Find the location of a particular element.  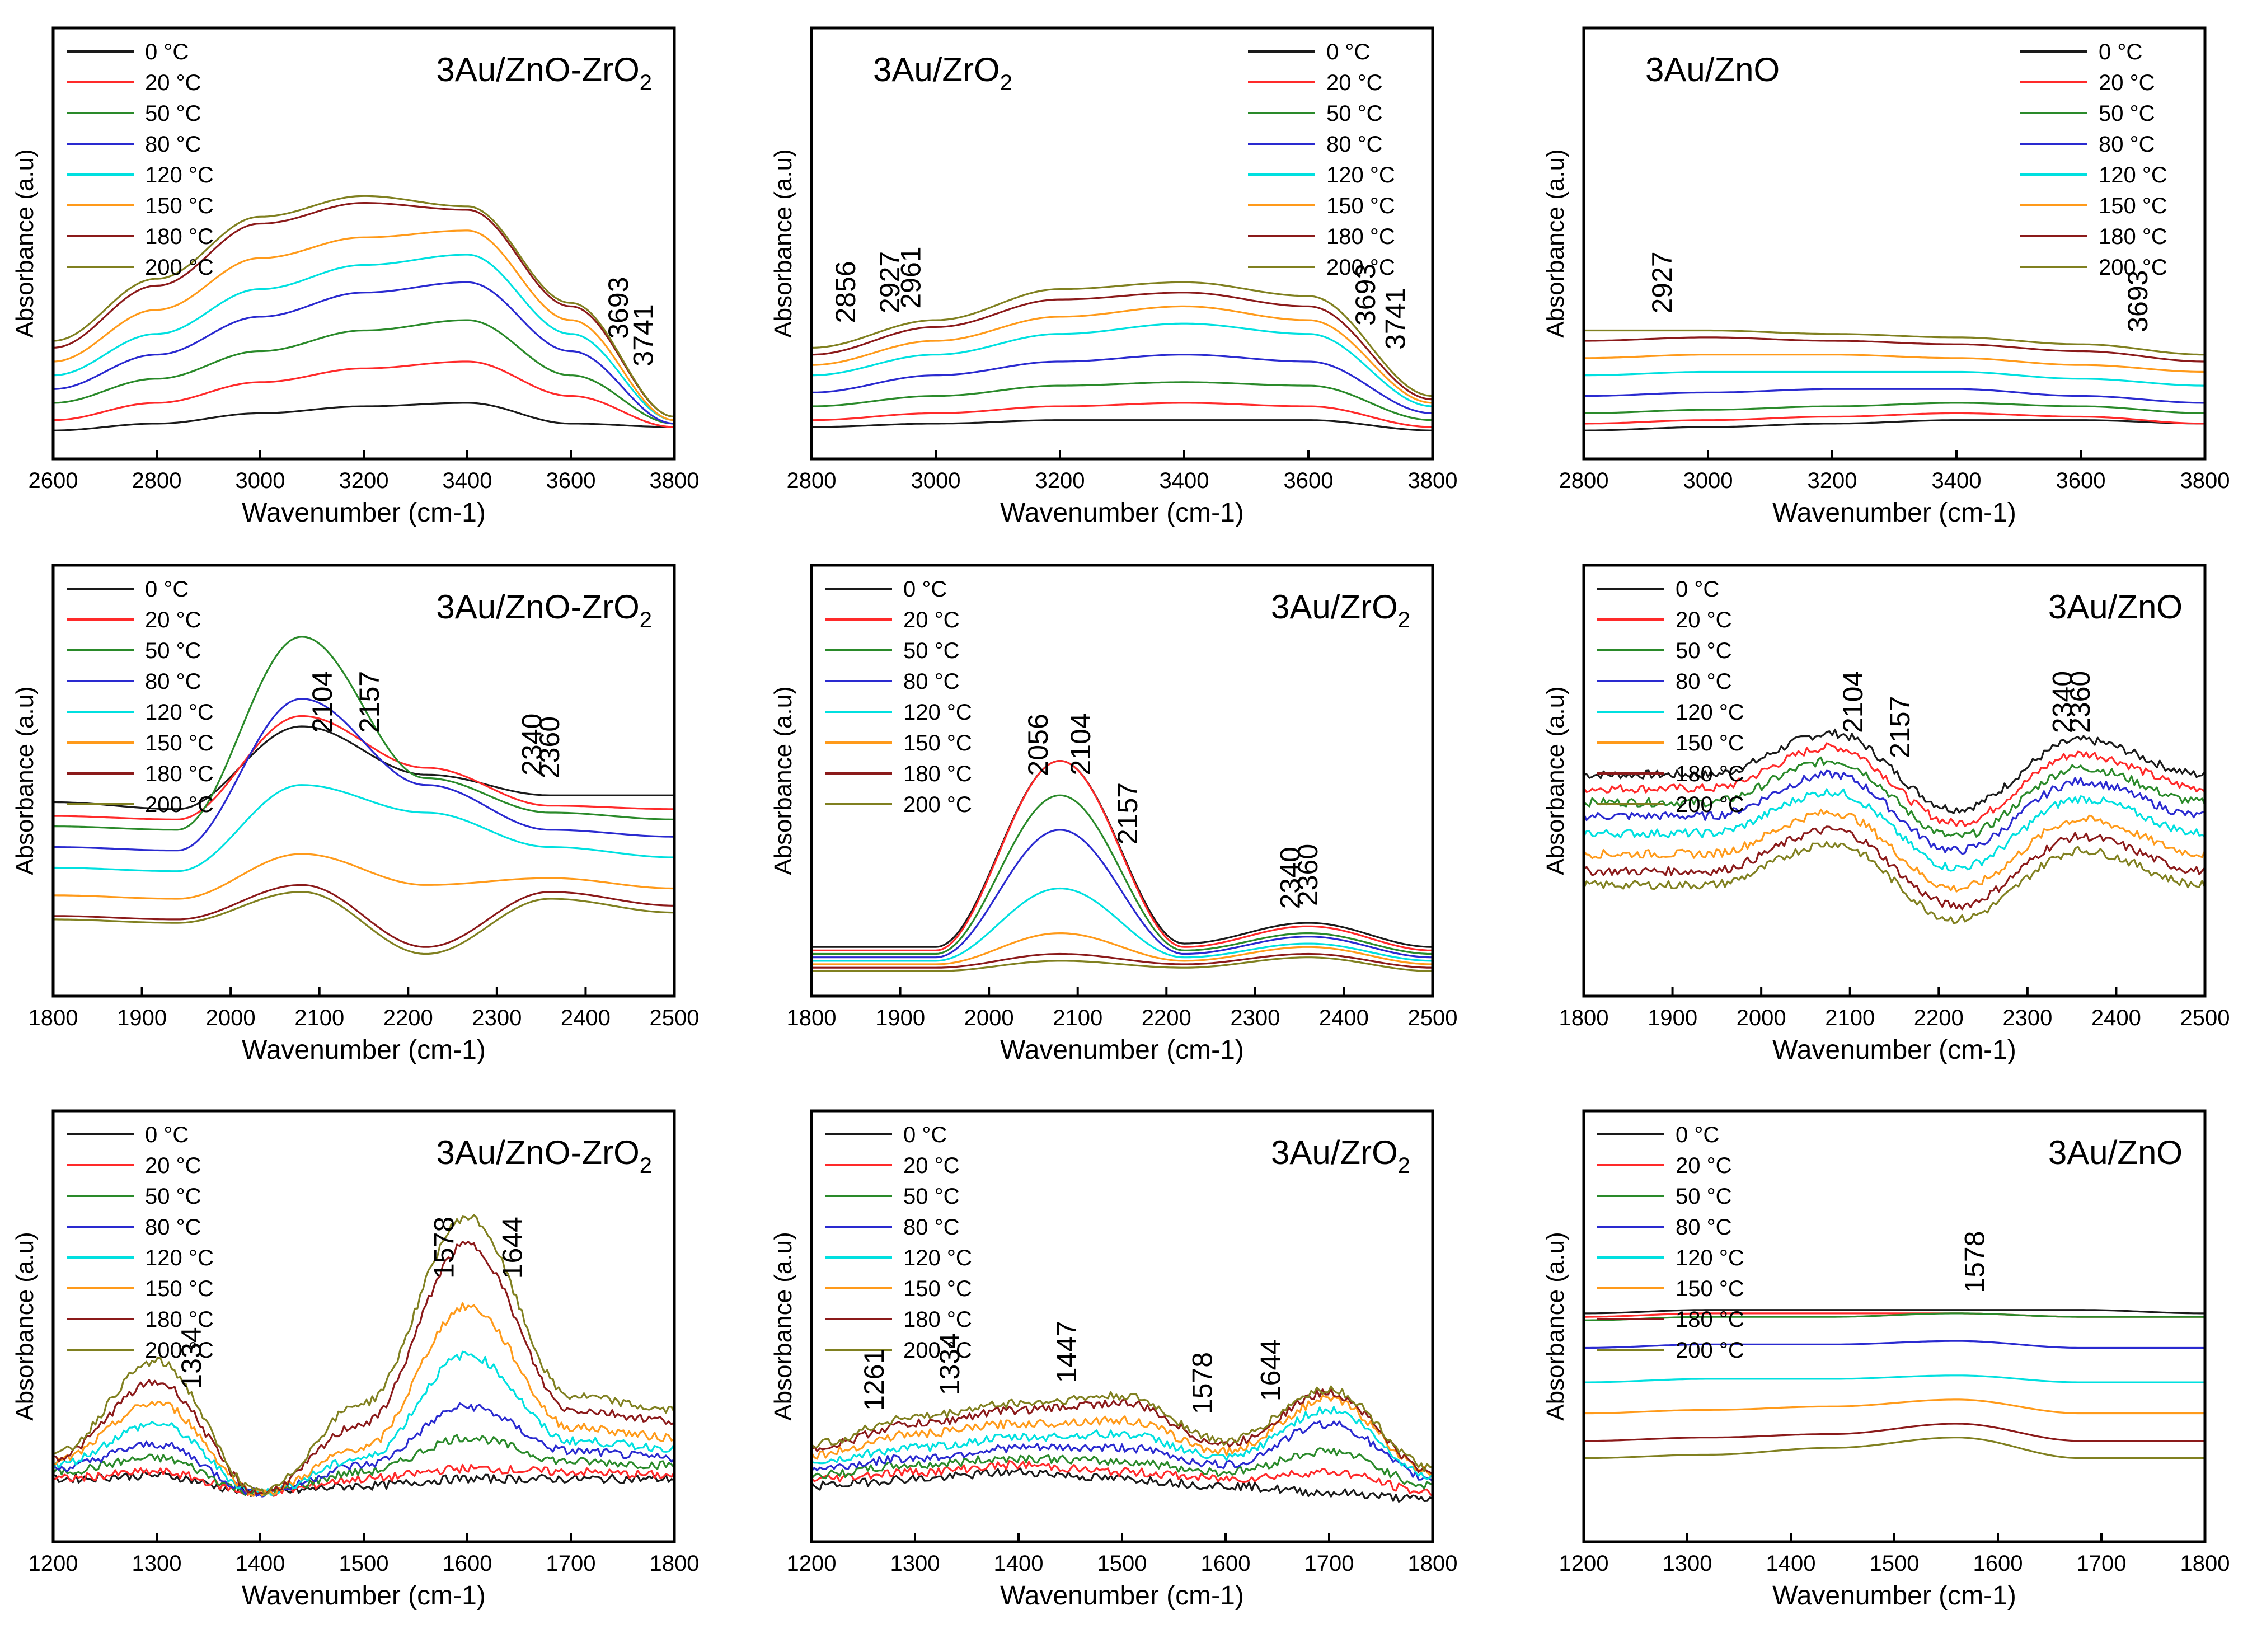

x-tick-label: 2500 is located at coordinates (1433, 1018).